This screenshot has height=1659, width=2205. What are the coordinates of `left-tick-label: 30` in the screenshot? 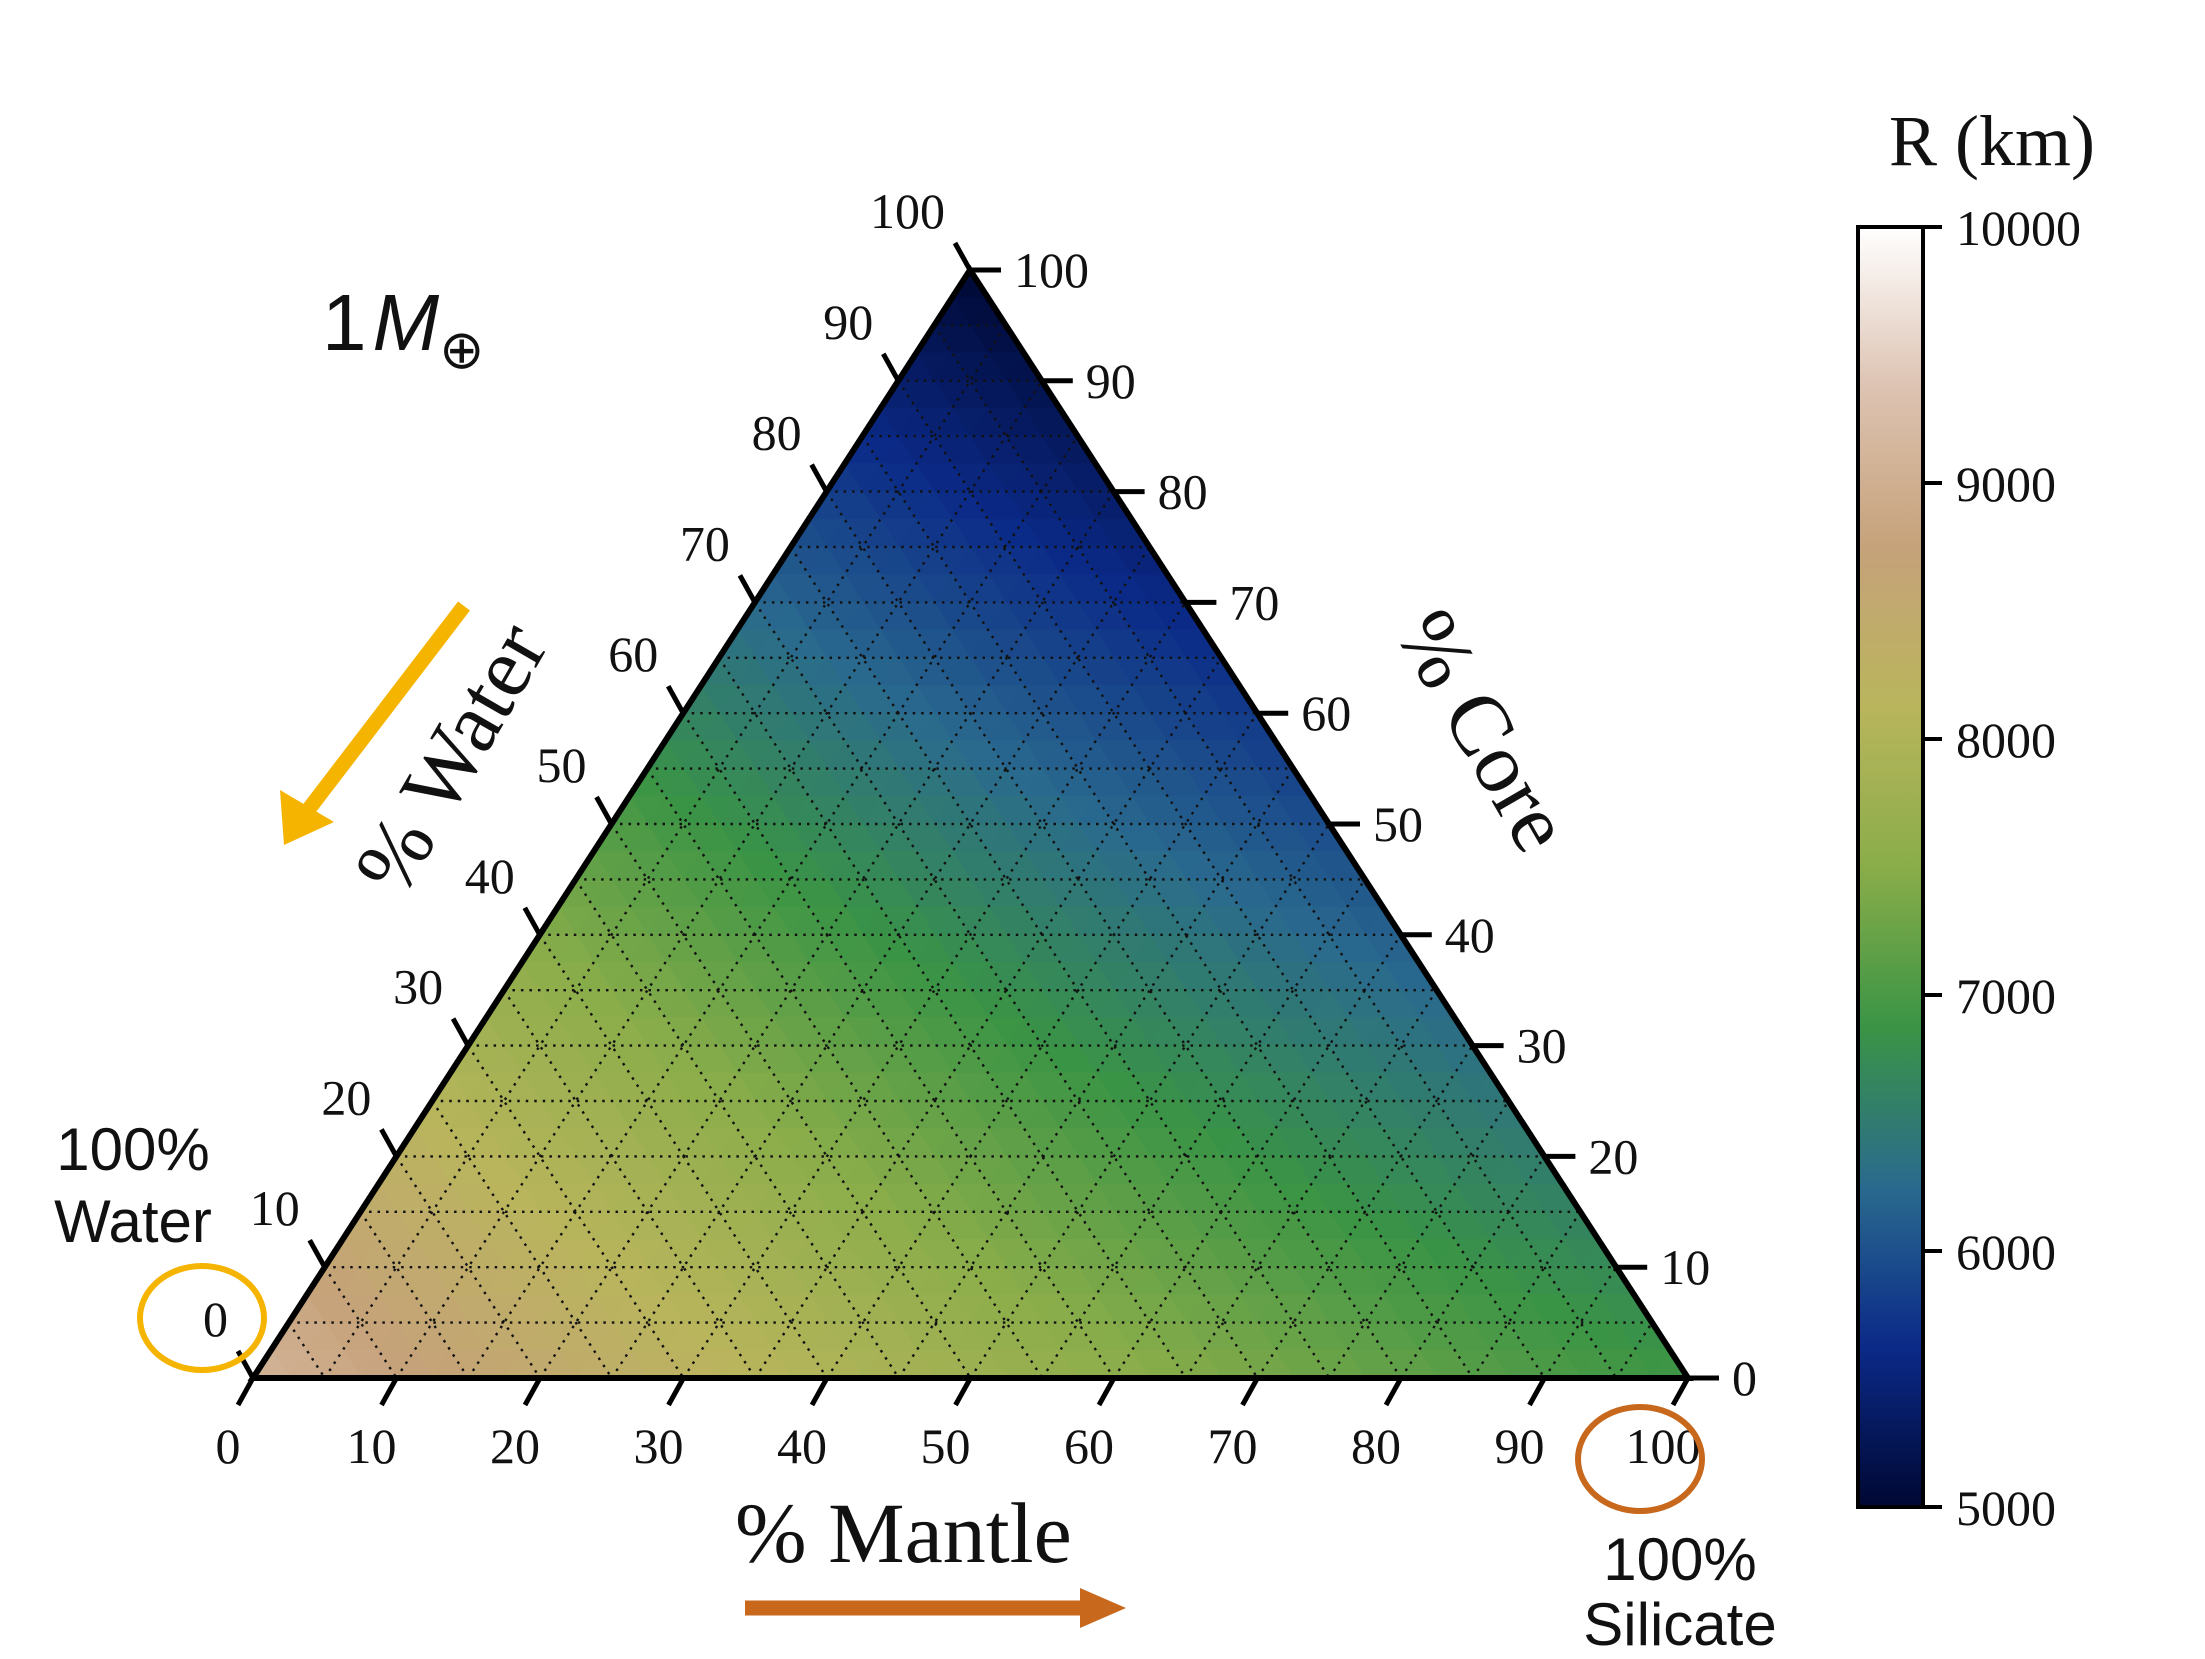 It's located at (418, 987).